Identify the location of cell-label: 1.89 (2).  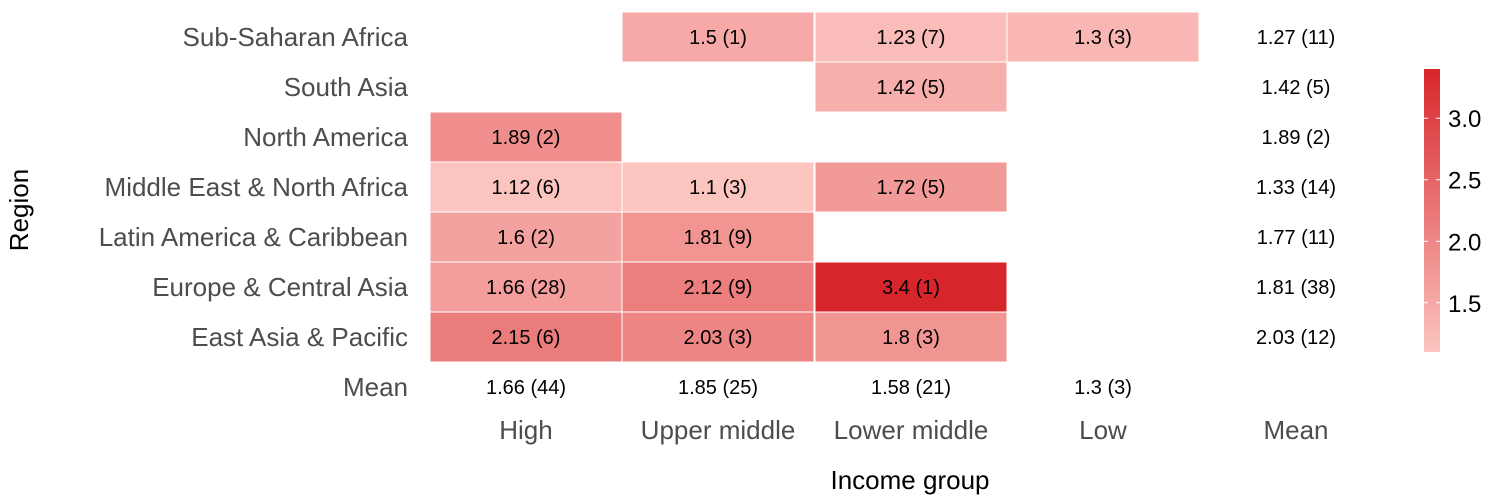
(526, 138).